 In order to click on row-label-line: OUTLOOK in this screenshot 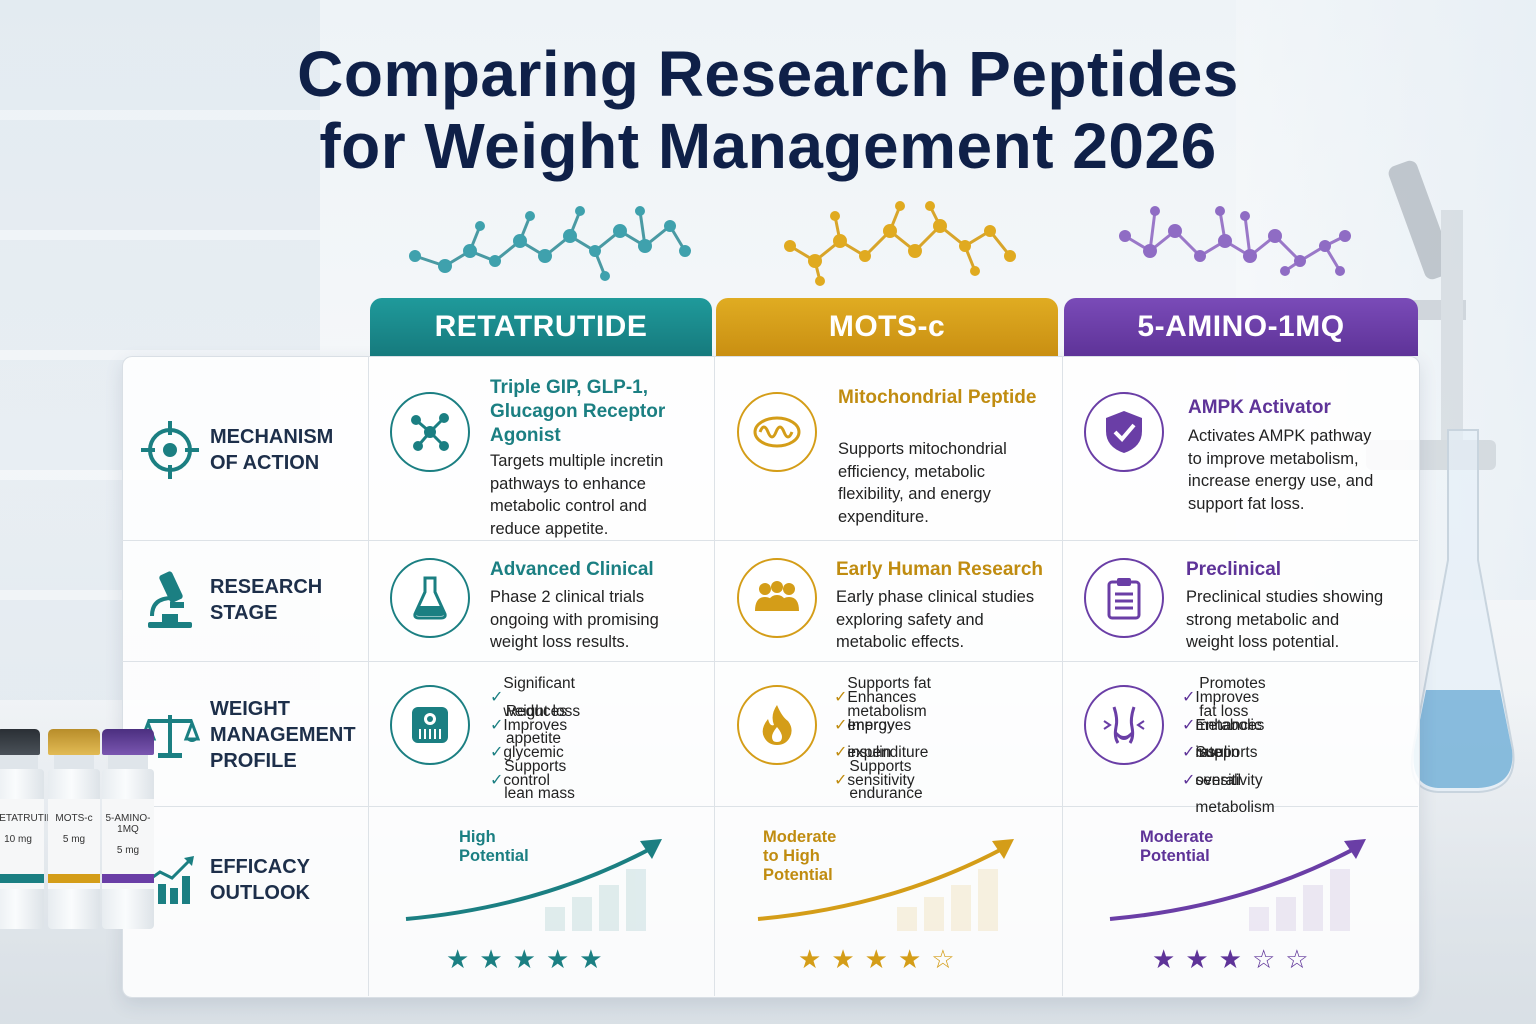, I will do `click(260, 893)`.